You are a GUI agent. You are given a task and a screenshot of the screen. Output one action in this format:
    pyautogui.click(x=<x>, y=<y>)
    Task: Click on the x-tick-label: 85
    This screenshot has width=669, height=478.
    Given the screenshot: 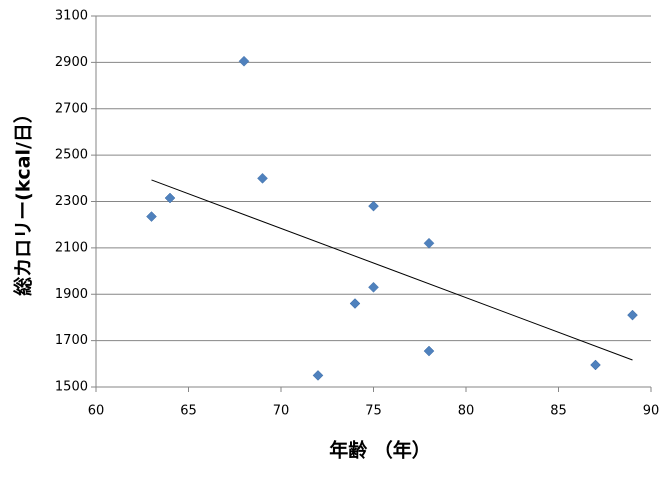 What is the action you would take?
    pyautogui.click(x=558, y=411)
    